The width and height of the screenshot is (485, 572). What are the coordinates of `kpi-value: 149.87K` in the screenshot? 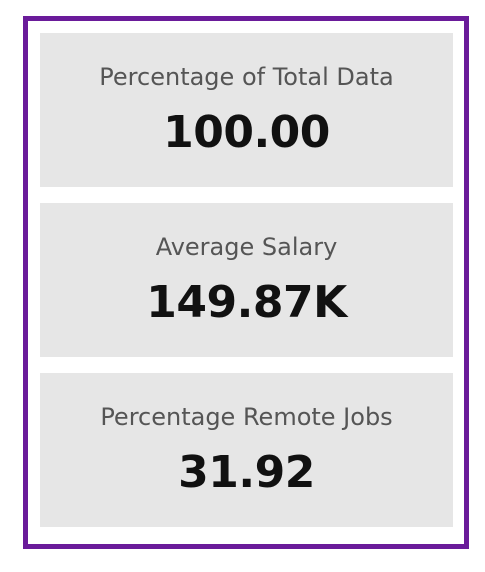 It's located at (246, 302).